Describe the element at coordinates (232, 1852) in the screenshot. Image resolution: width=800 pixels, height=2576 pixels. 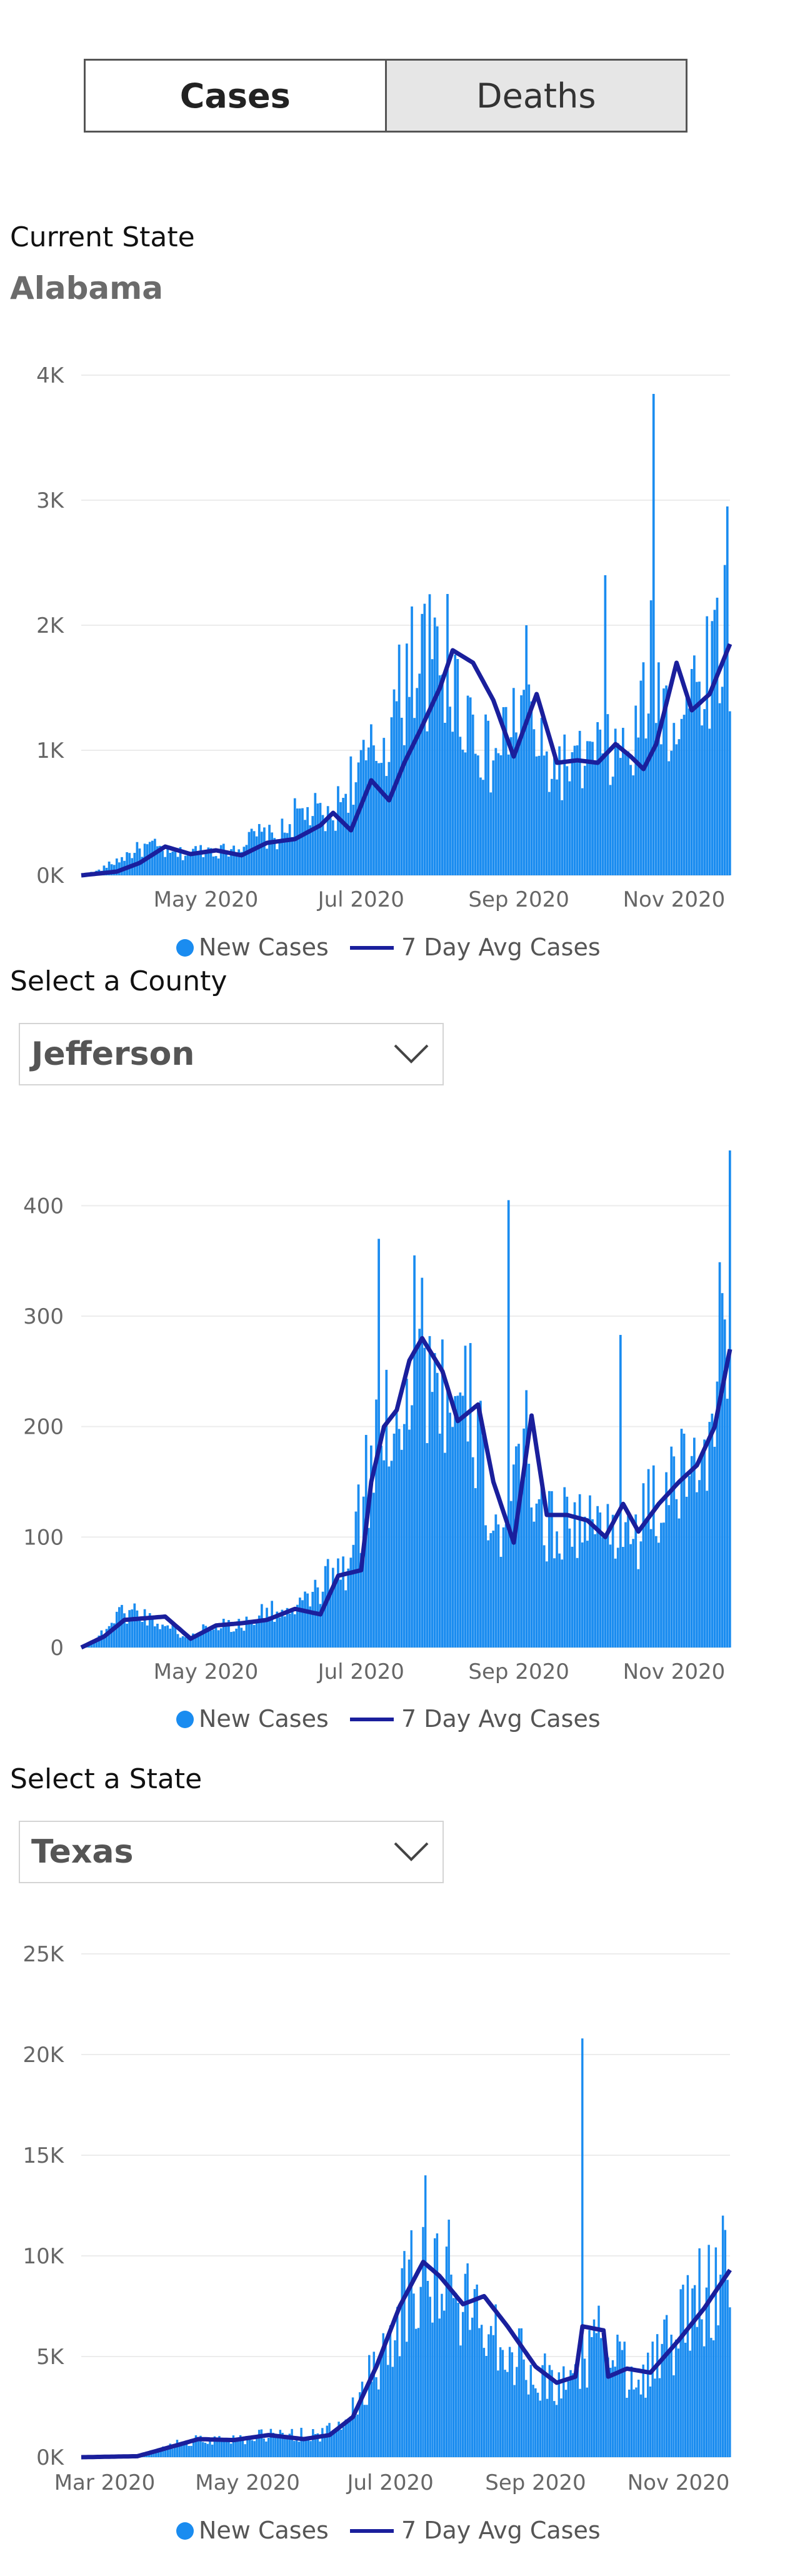
I see `state-dropdown: Texas` at that location.